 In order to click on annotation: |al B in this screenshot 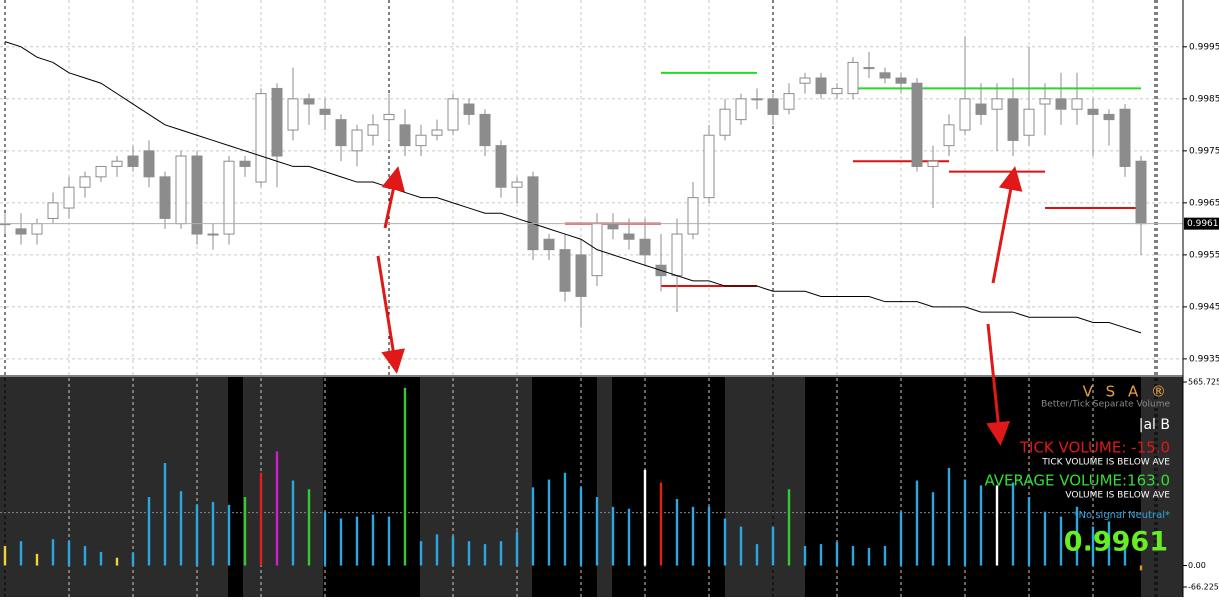, I will do `click(1154, 425)`.